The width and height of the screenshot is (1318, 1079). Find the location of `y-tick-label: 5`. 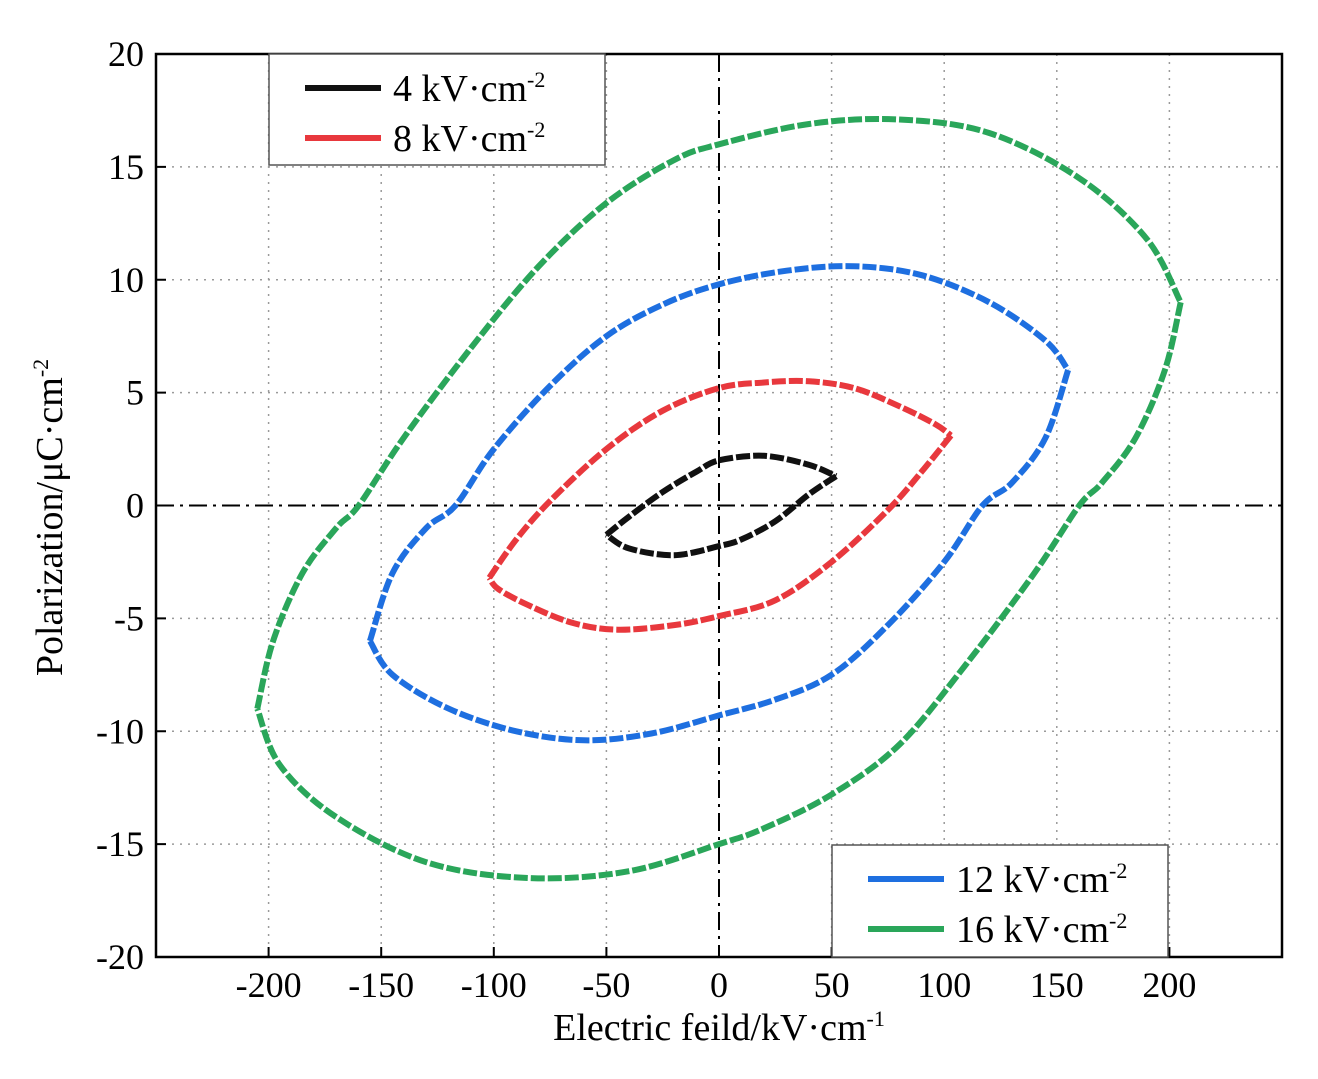

y-tick-label: 5 is located at coordinates (135, 393).